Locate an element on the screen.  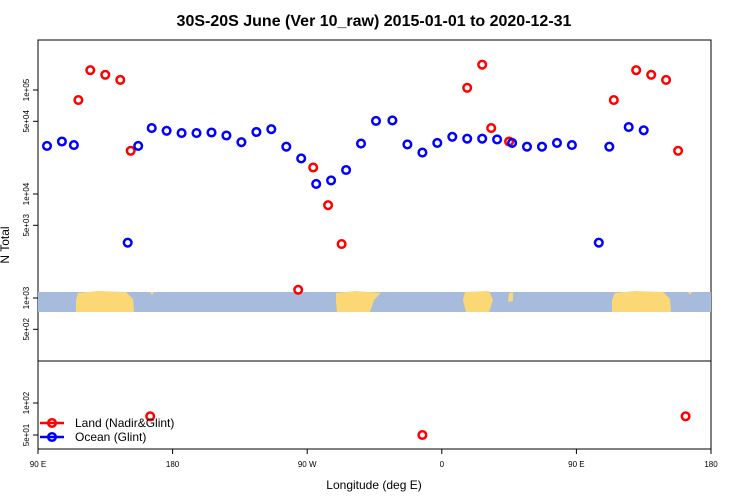
legend-label-ocean: Ocean (Glint) is located at coordinates (110, 437).